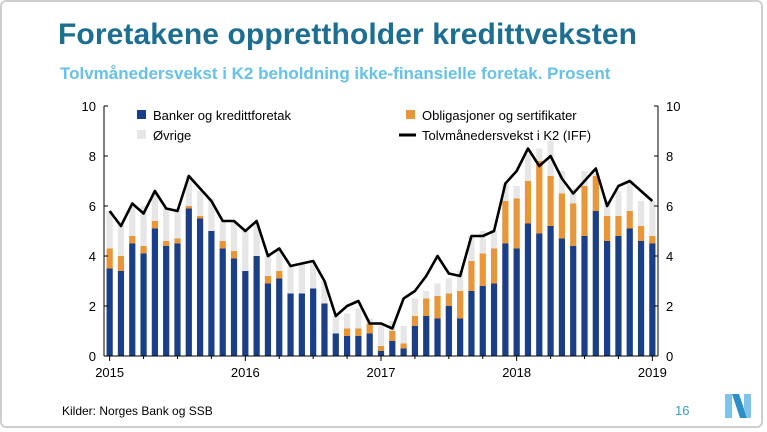 The width and height of the screenshot is (767, 432). Describe the element at coordinates (137, 411) in the screenshot. I see `source-note: Kilder: Norges Bank og SSB` at that location.